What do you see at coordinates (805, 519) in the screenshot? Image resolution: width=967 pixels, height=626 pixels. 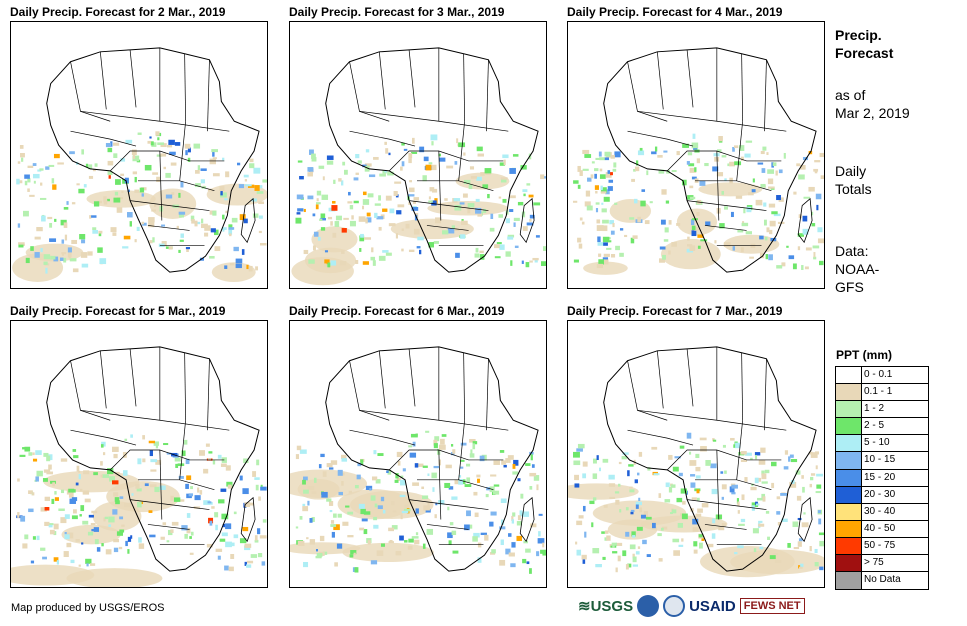 I see `madagascar-outline` at bounding box center [805, 519].